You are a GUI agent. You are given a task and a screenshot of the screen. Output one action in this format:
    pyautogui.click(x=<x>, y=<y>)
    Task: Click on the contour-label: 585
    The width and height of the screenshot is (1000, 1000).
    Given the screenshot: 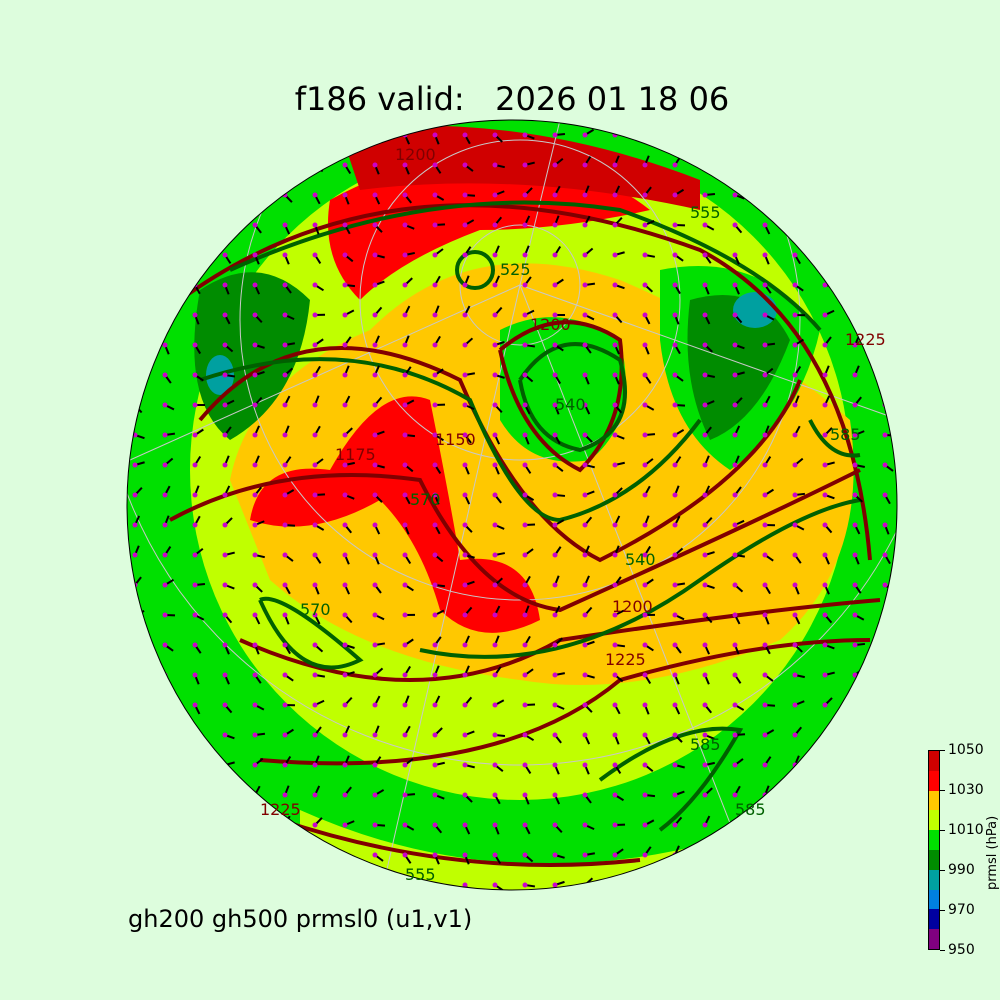 What is the action you would take?
    pyautogui.click(x=705, y=744)
    